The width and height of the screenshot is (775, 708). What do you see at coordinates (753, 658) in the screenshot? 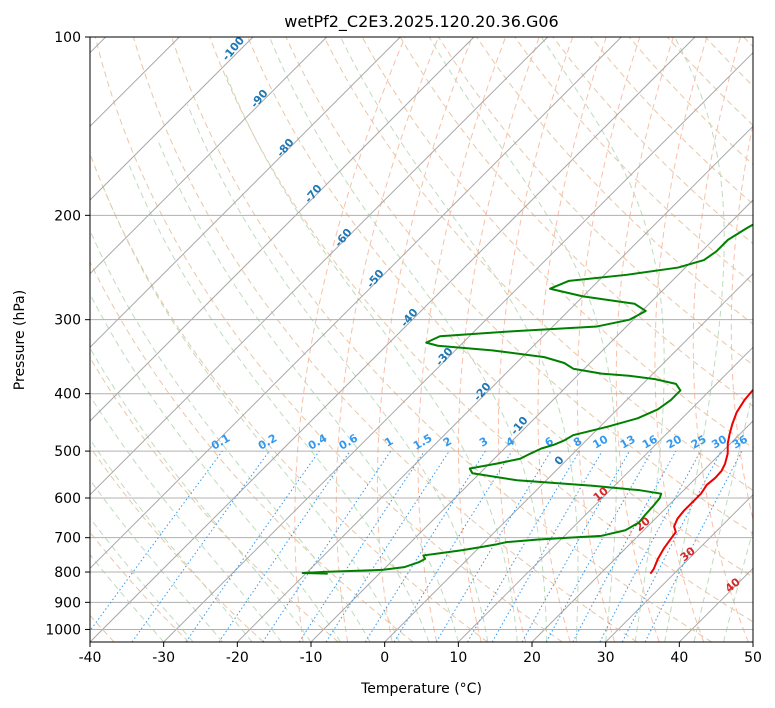
I see `x-tick-label: 50` at bounding box center [753, 658].